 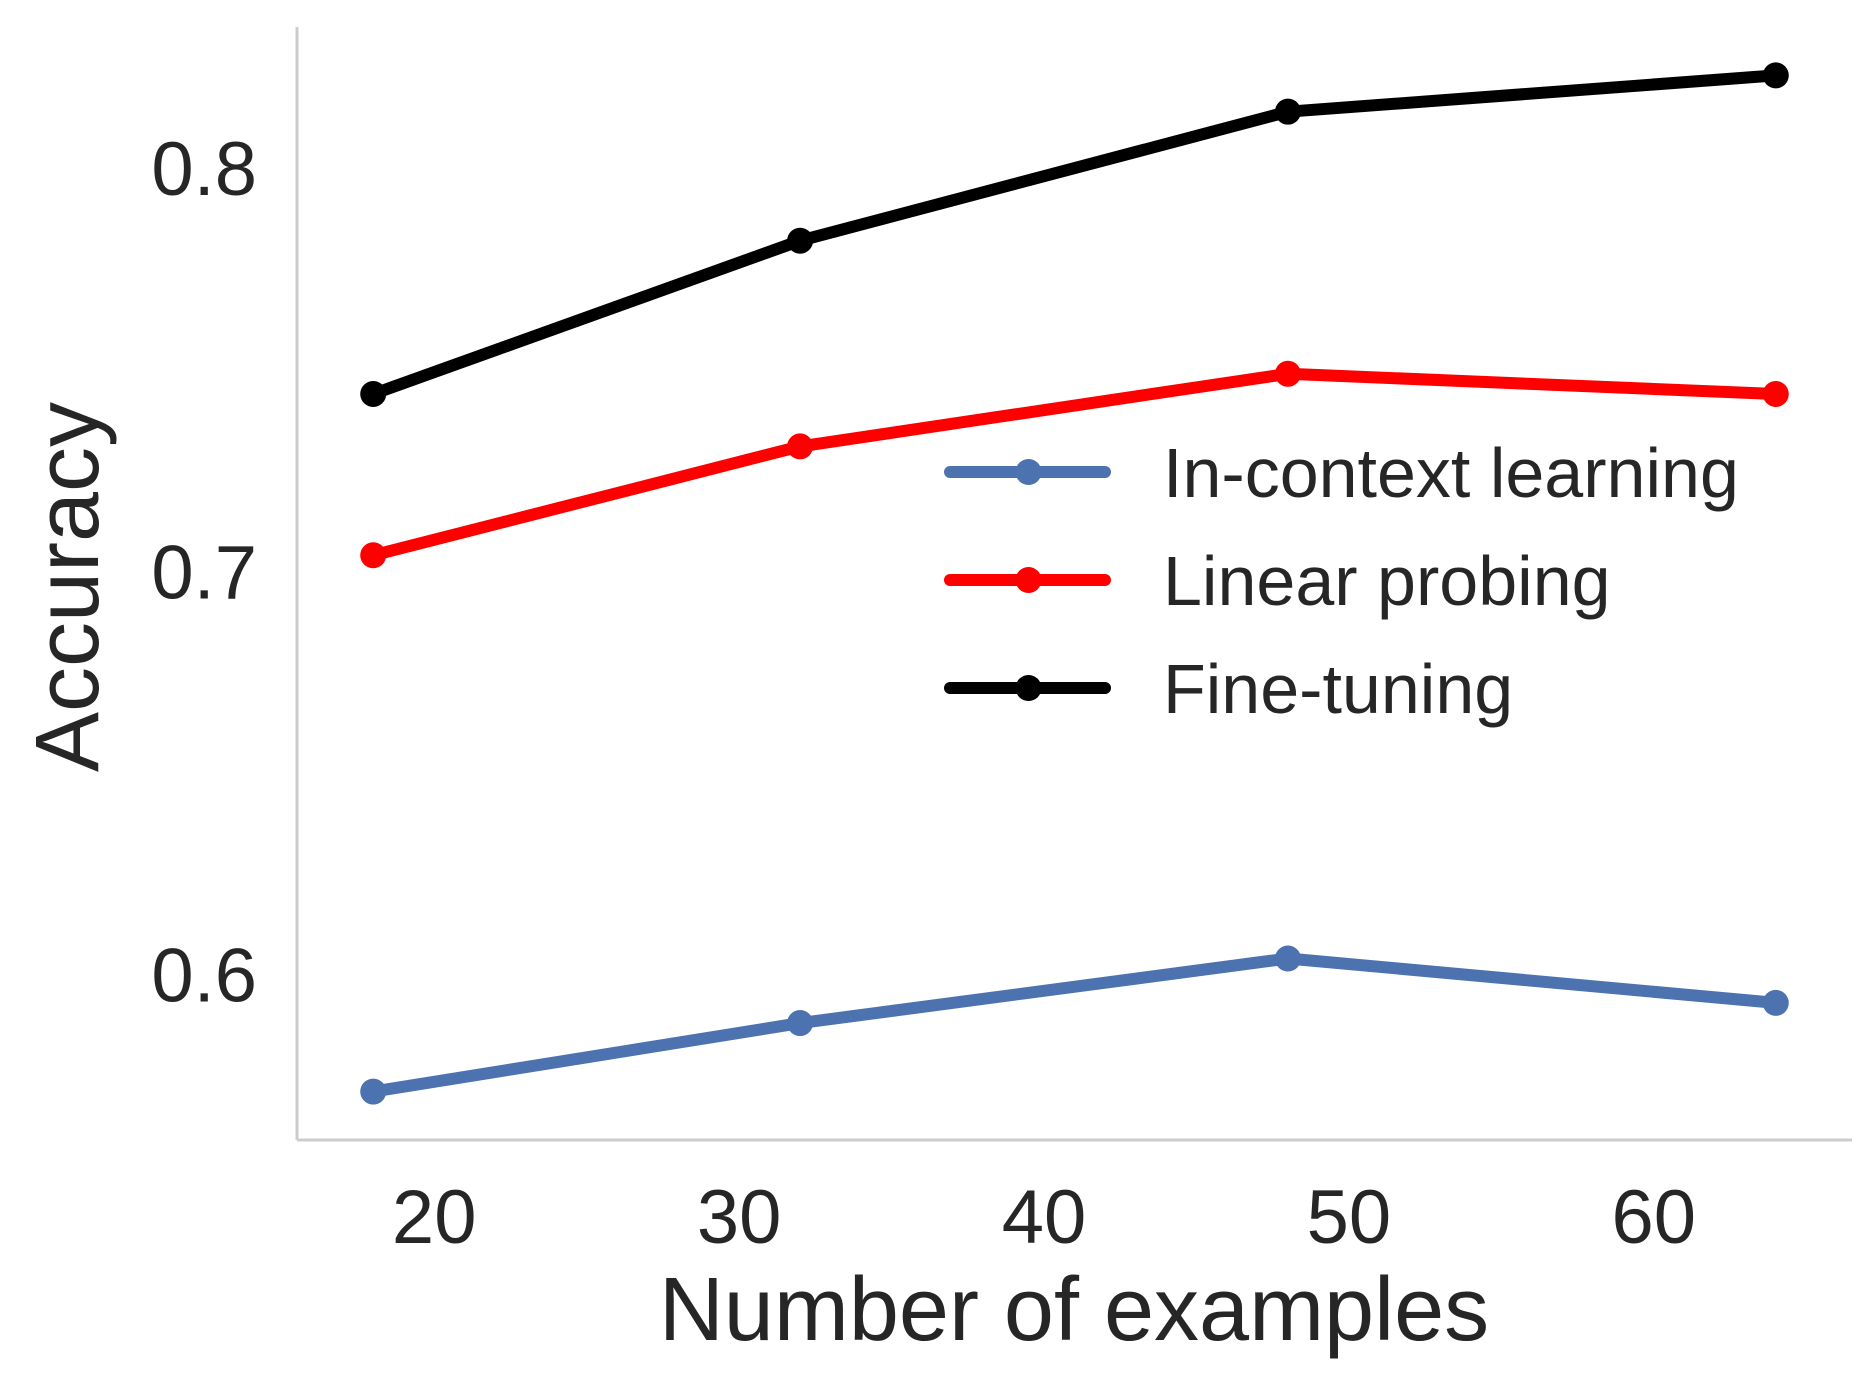 I want to click on y-tick-label: 0.6, so click(x=204, y=976).